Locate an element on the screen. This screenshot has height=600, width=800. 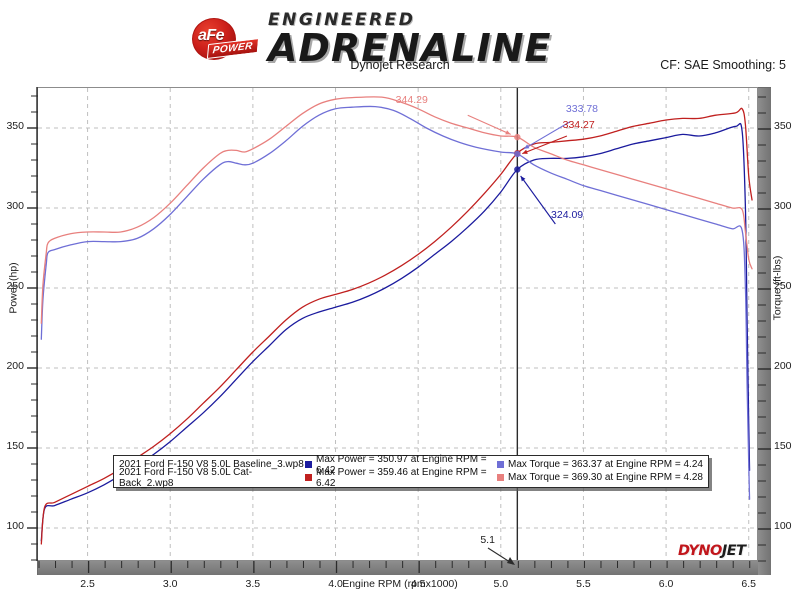
cursor-annotation-value: 324.09 is located at coordinates (567, 215).